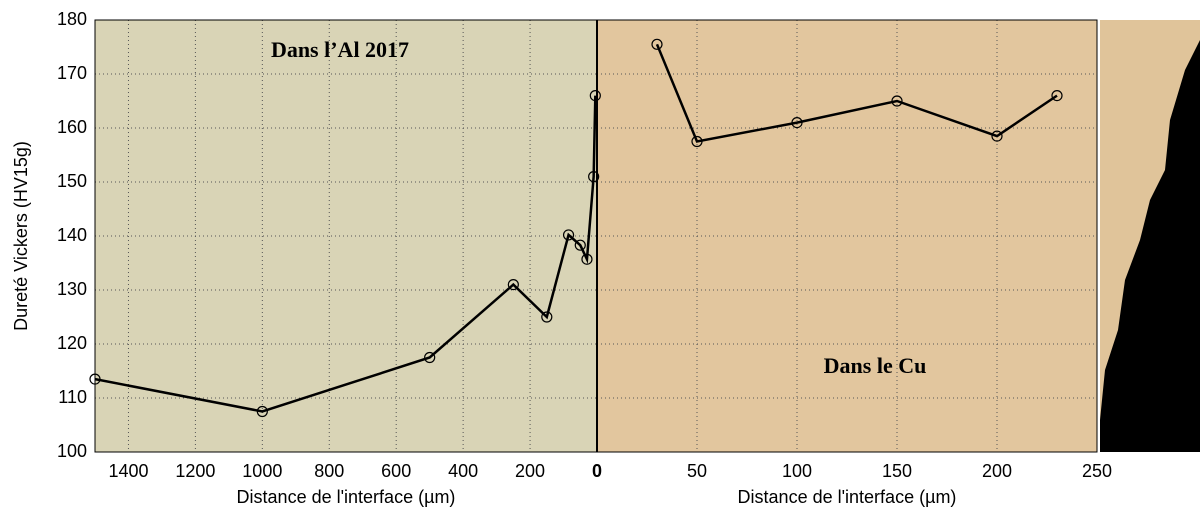 The height and width of the screenshot is (518, 1200). What do you see at coordinates (396, 471) in the screenshot?
I see `x-tick-label: 600` at bounding box center [396, 471].